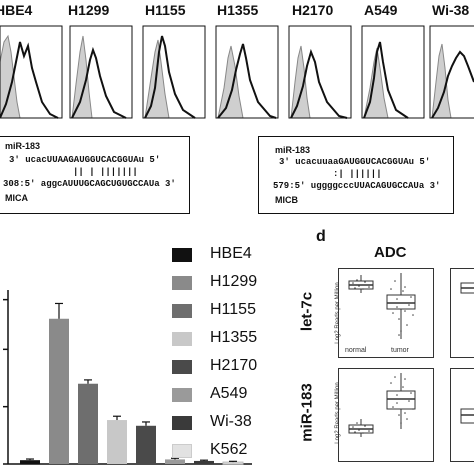  Describe the element at coordinates (381, 10) in the screenshot. I see `cell-label-a549: A549` at that location.